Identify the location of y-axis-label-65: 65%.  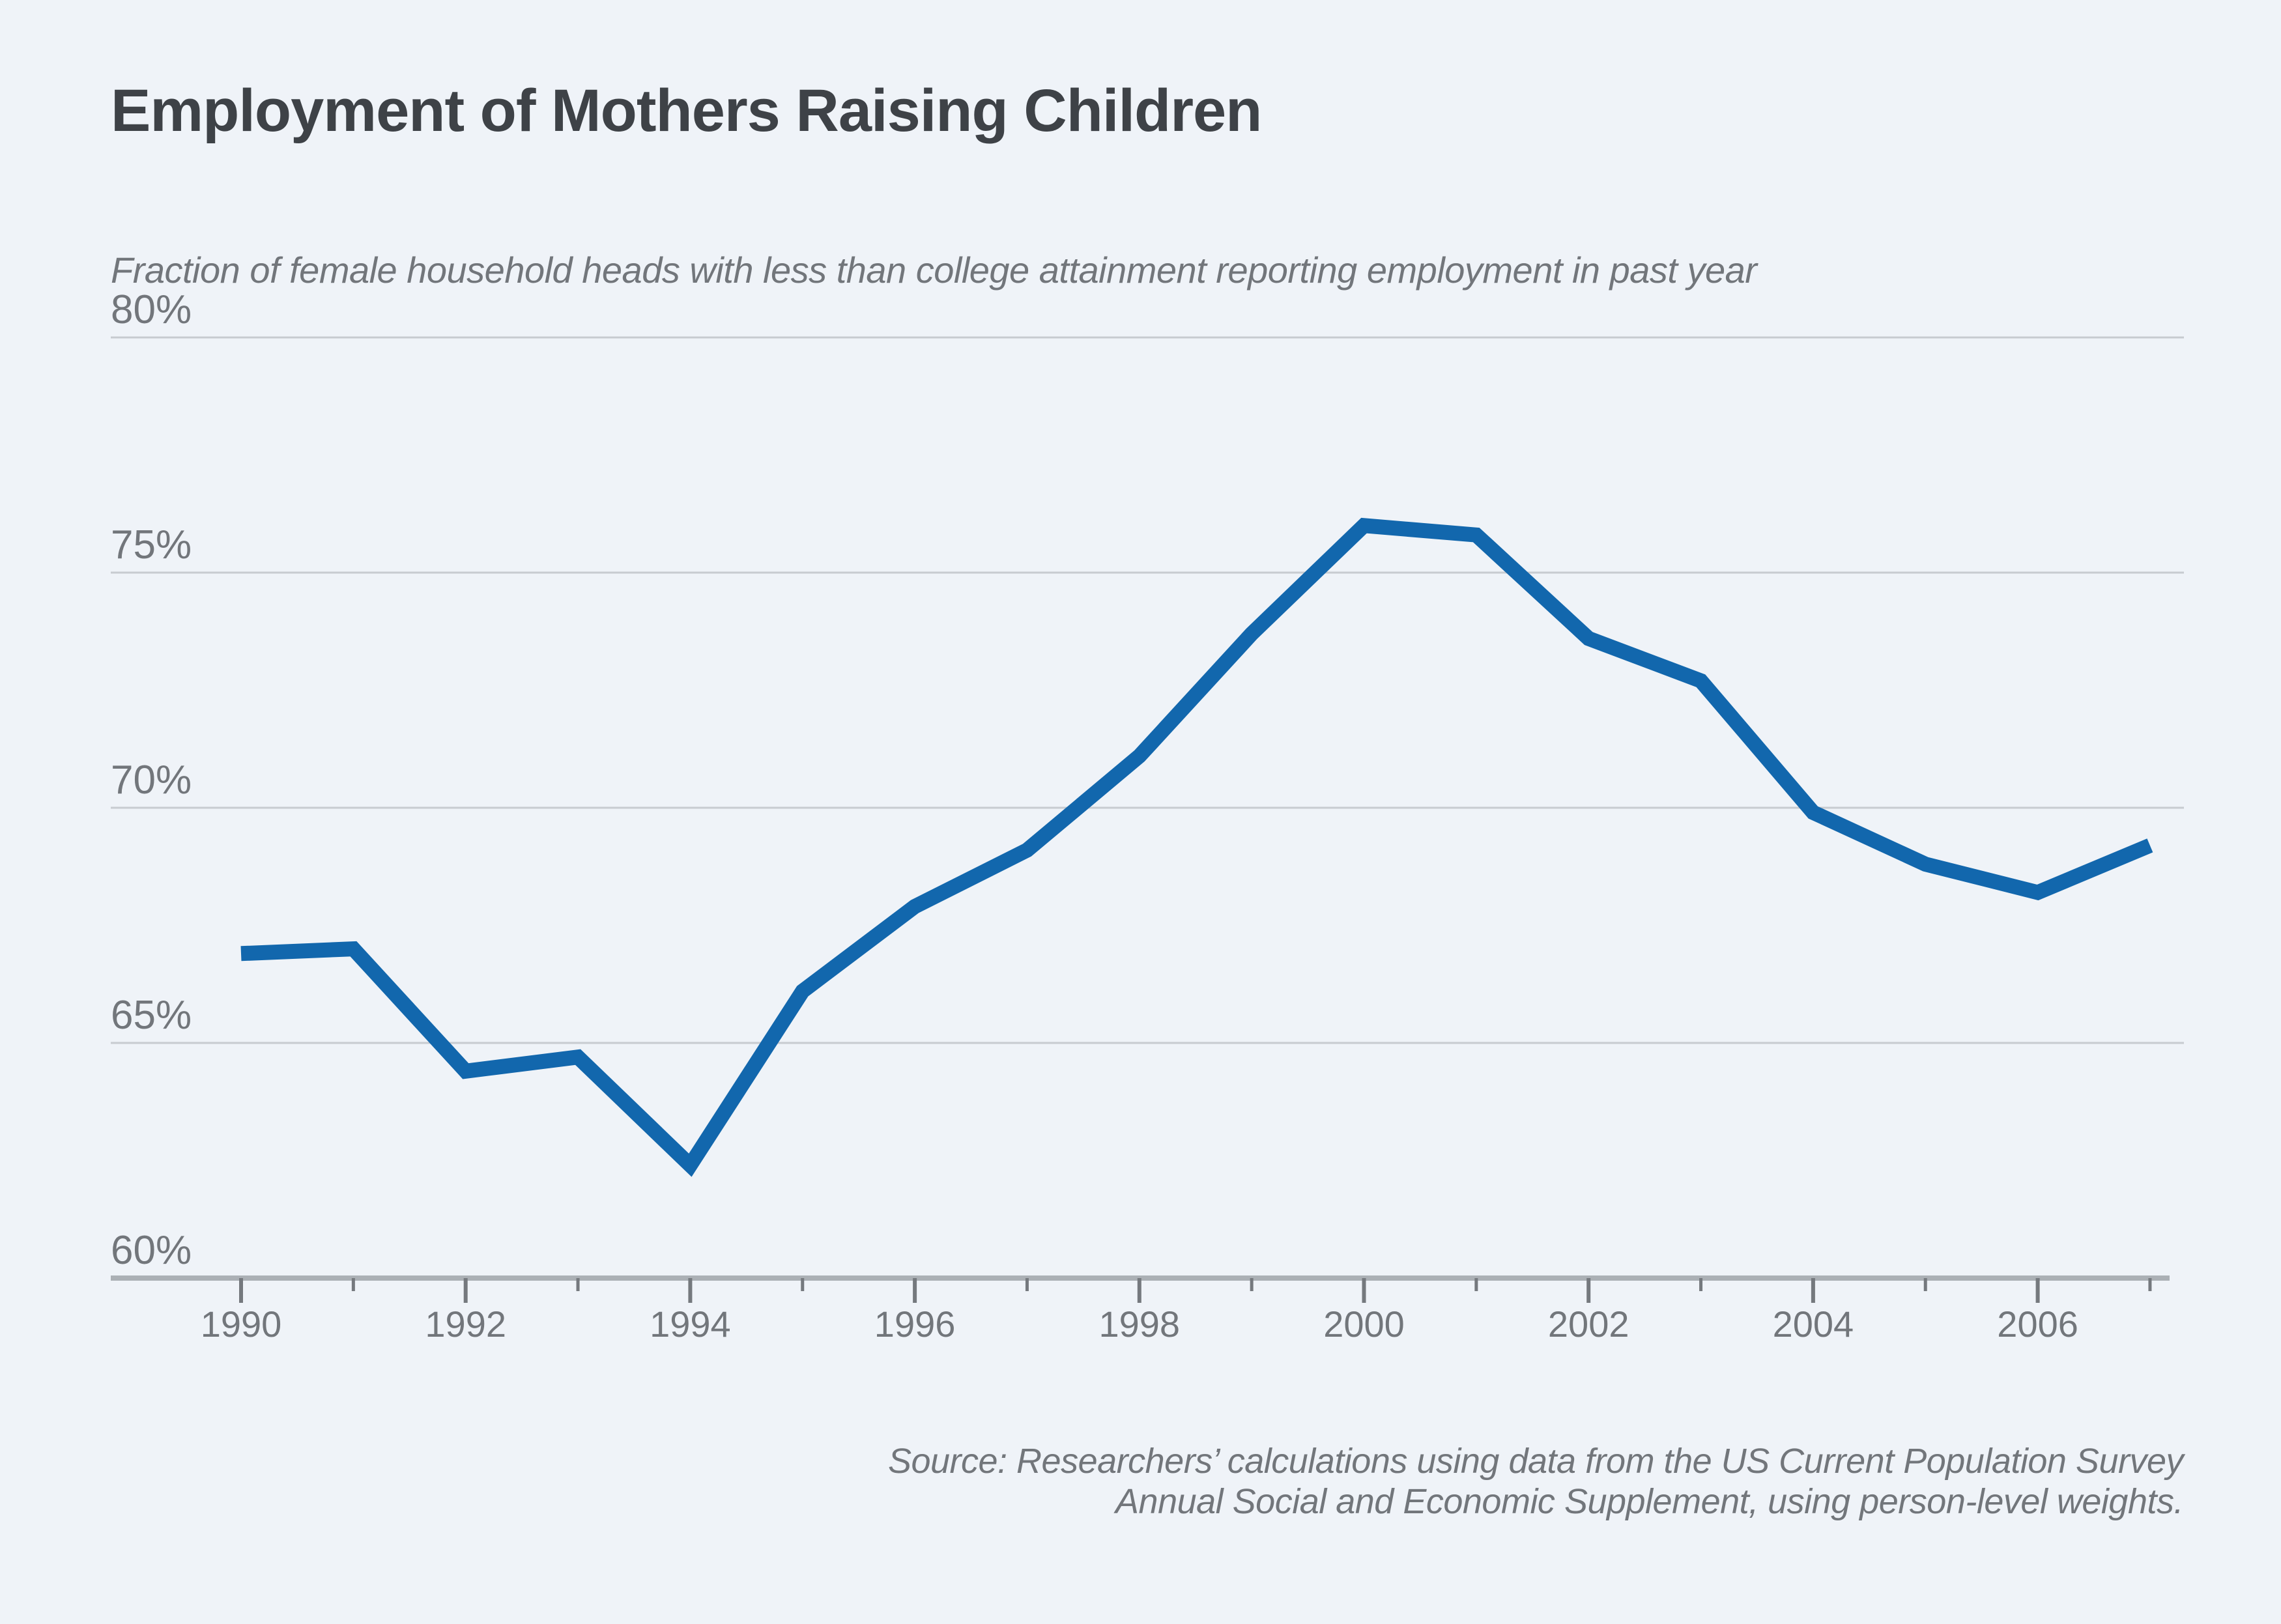
(151, 1015).